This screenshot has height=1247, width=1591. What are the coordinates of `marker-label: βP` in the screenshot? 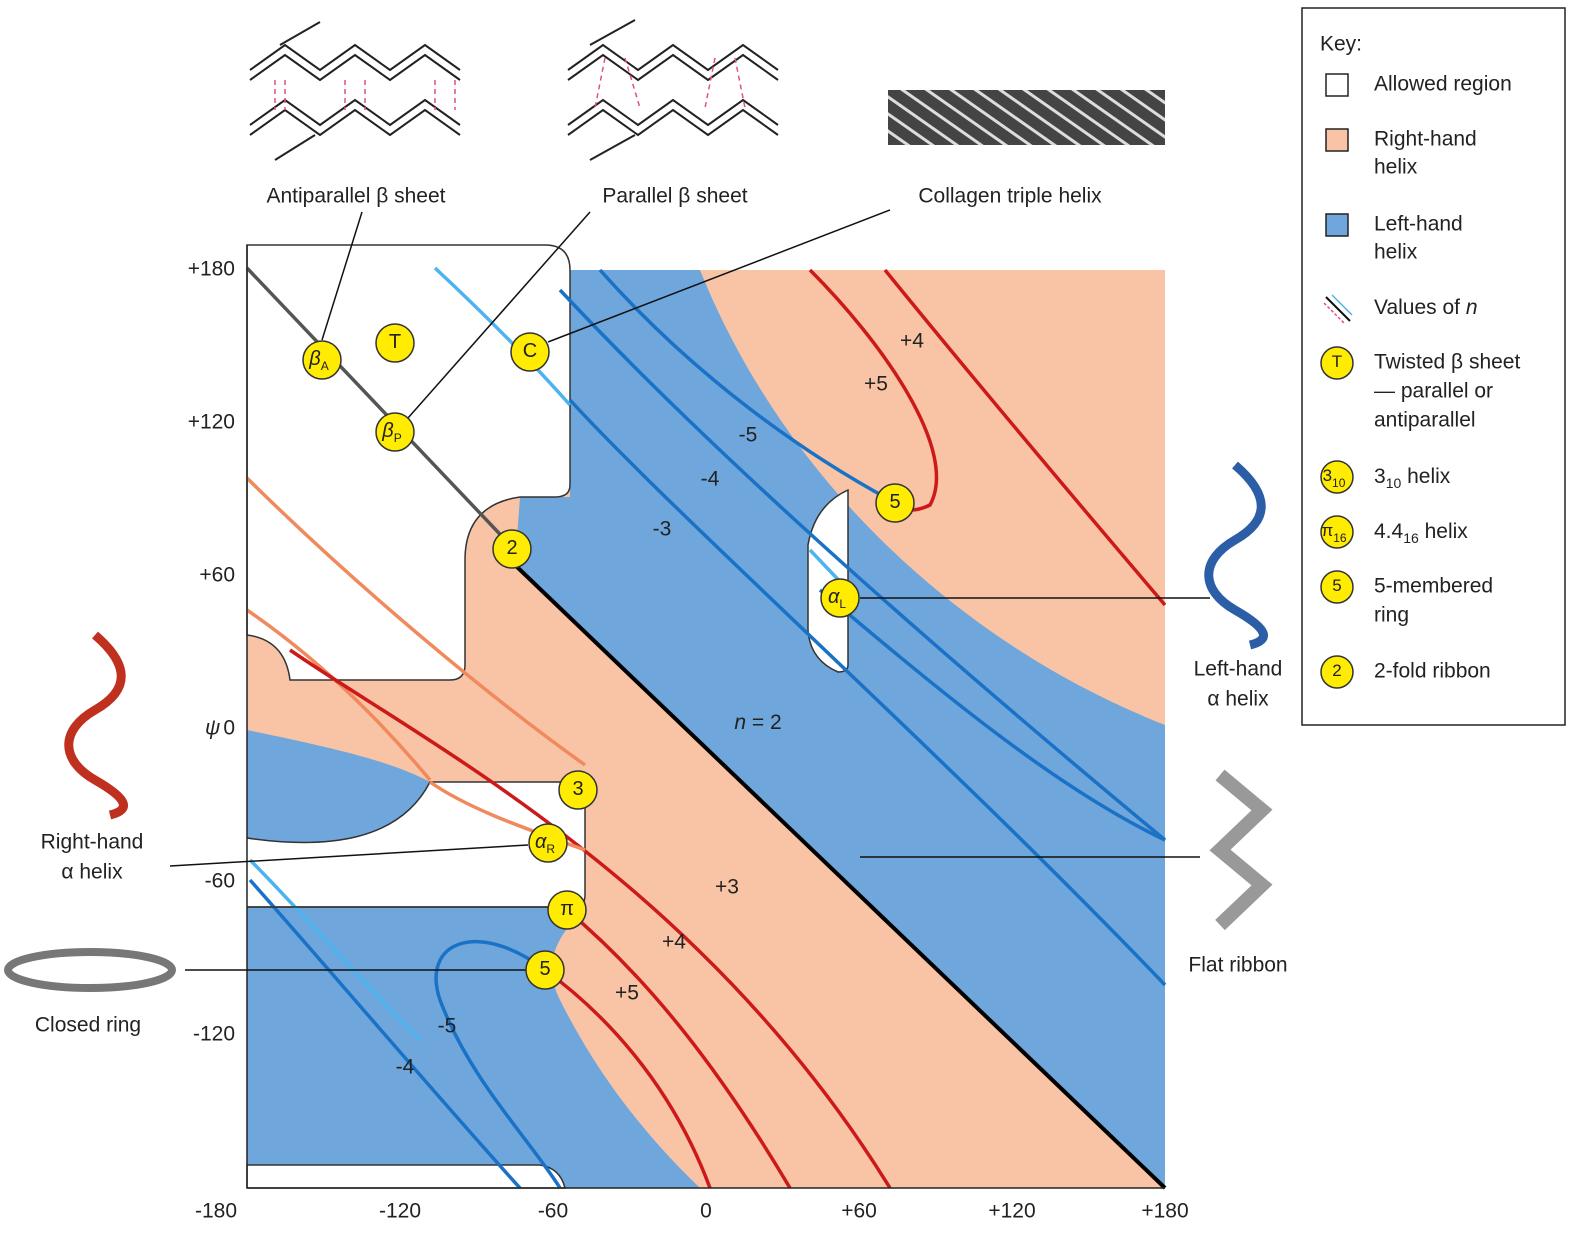 It's located at (391, 432).